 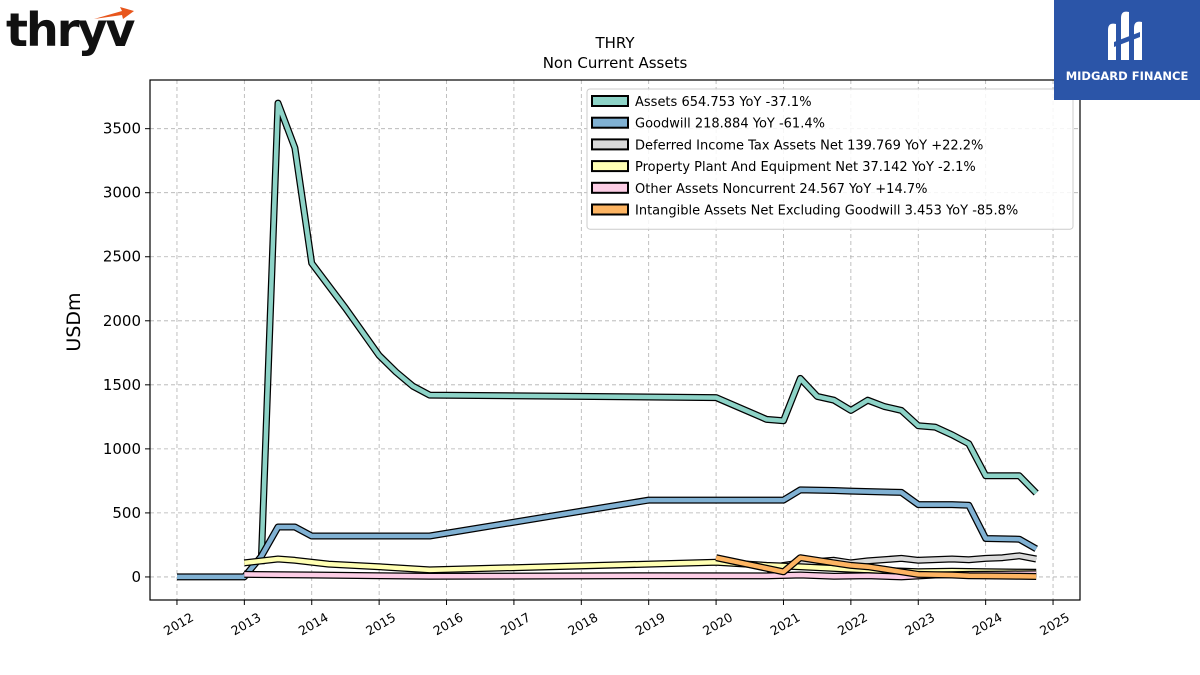 I want to click on x-tick-label: 2024, so click(x=987, y=623).